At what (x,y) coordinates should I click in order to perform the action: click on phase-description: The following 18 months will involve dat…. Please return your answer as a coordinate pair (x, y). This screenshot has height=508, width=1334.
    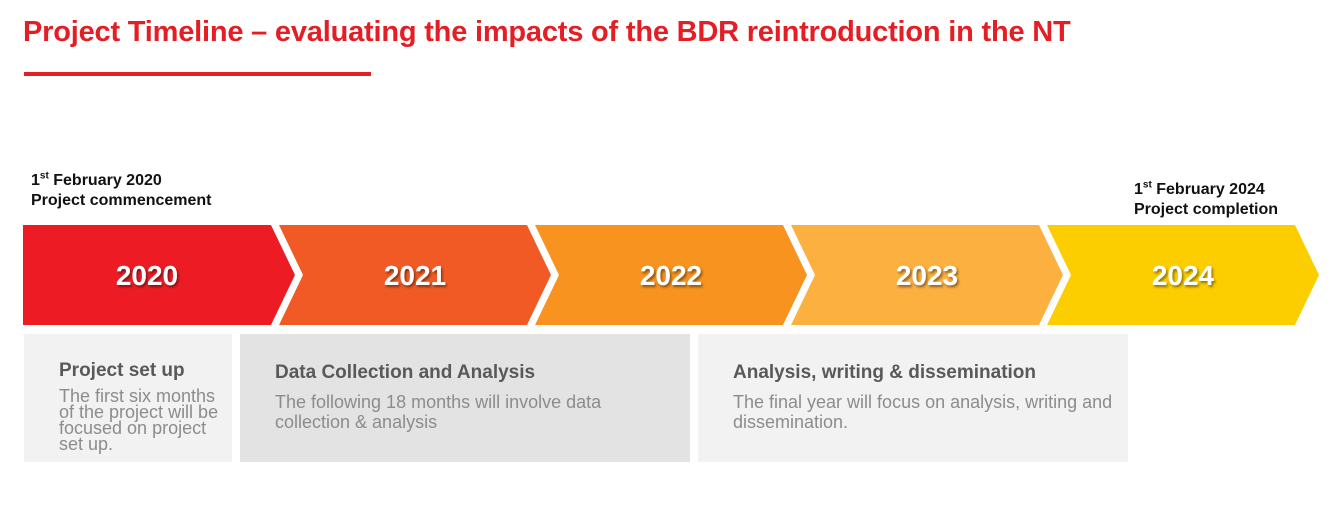
    Looking at the image, I should click on (438, 412).